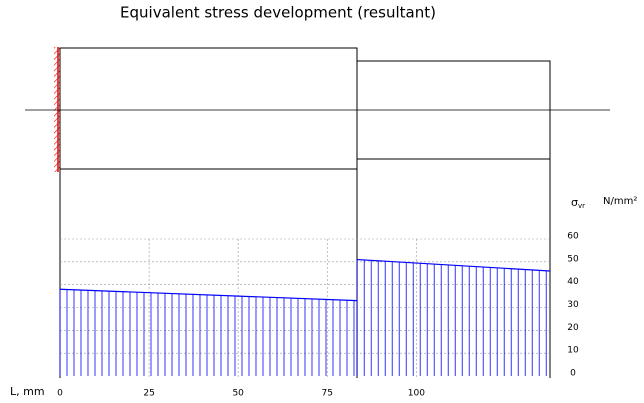  I want to click on wall, so click(57, 109).